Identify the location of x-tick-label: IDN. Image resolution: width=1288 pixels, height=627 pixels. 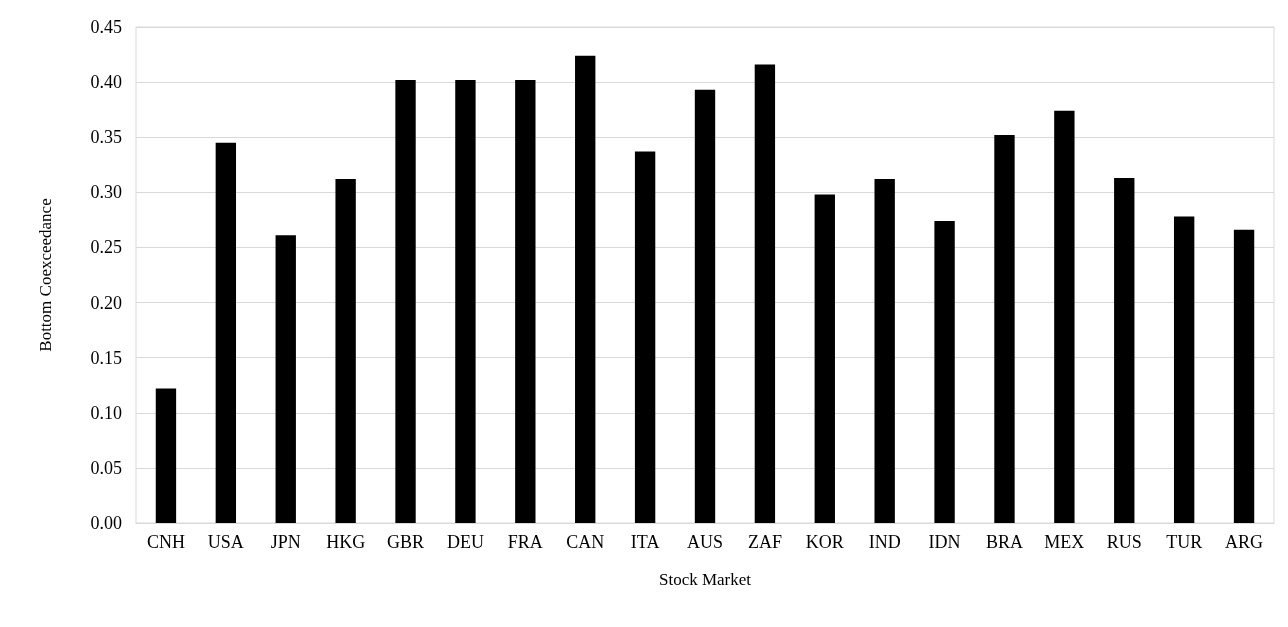
(944, 542).